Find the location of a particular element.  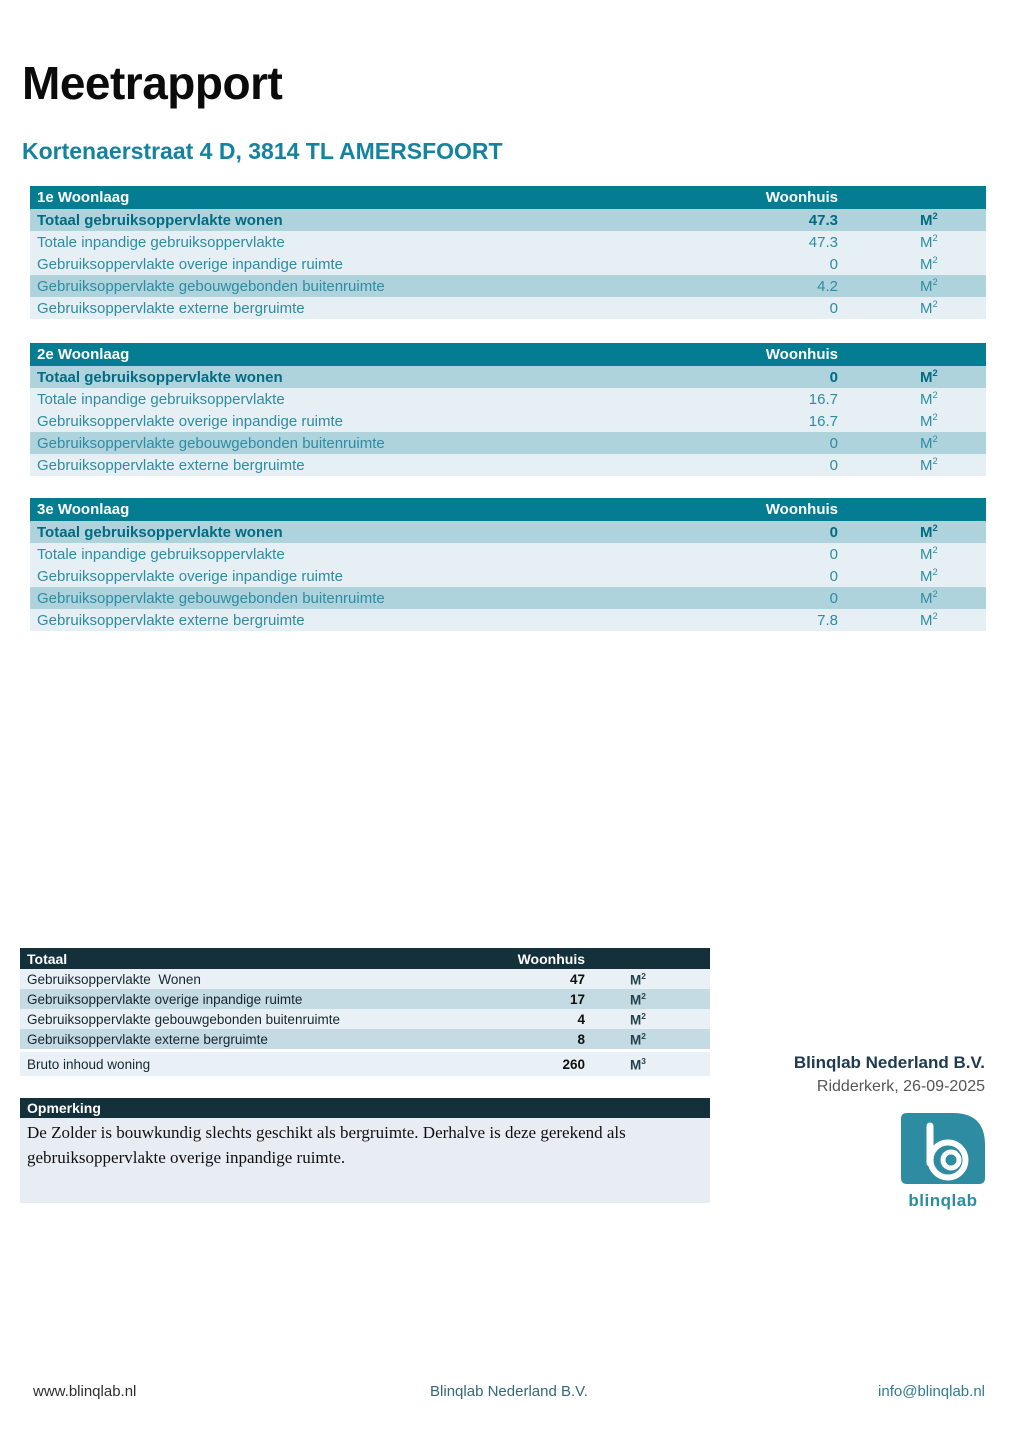

footer-email-link: info@blinqlab.nl is located at coordinates (931, 1391).